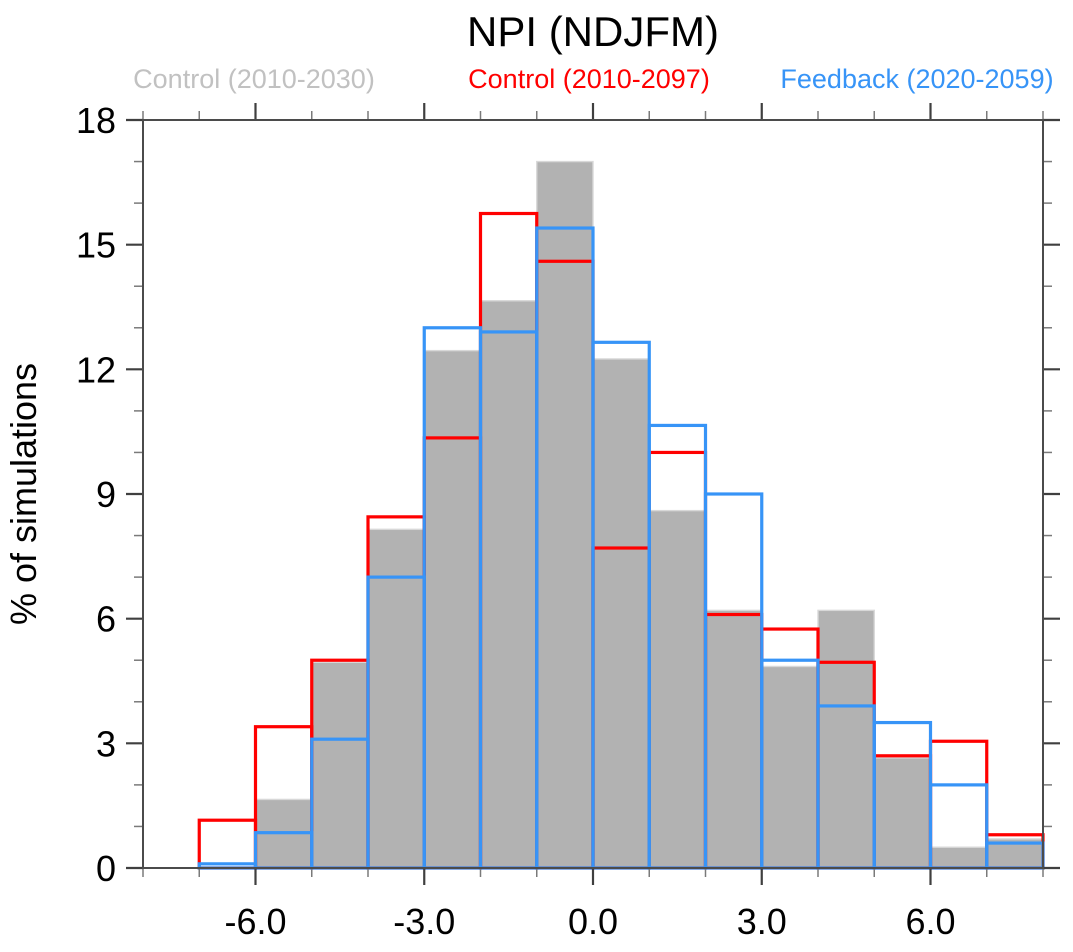  Describe the element at coordinates (106, 868) in the screenshot. I see `y-tick-label-0: 0` at that location.